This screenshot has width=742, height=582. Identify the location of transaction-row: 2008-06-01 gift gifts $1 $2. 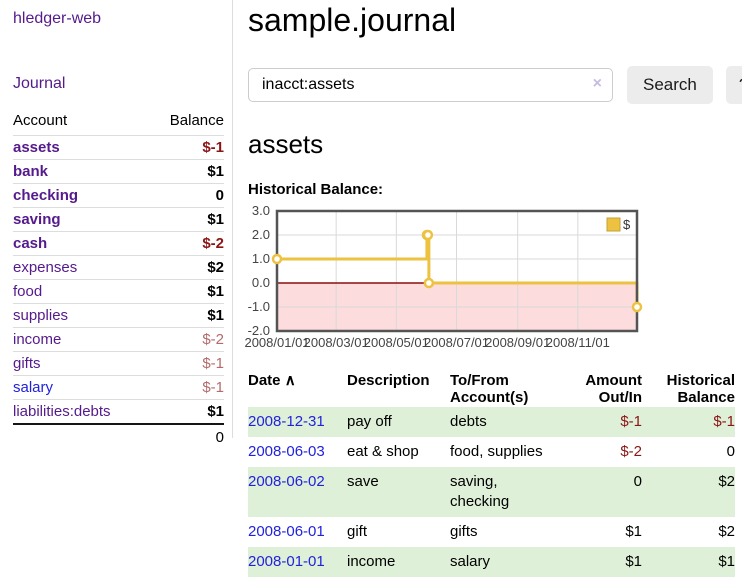
(491, 532).